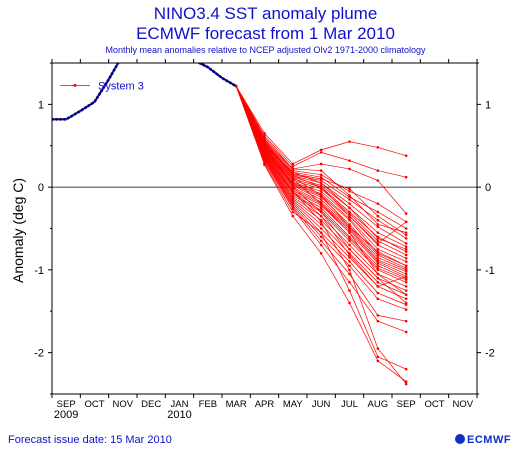 This screenshot has width=531, height=460. Describe the element at coordinates (208, 404) in the screenshot. I see `x-tick-label: FEB` at that location.